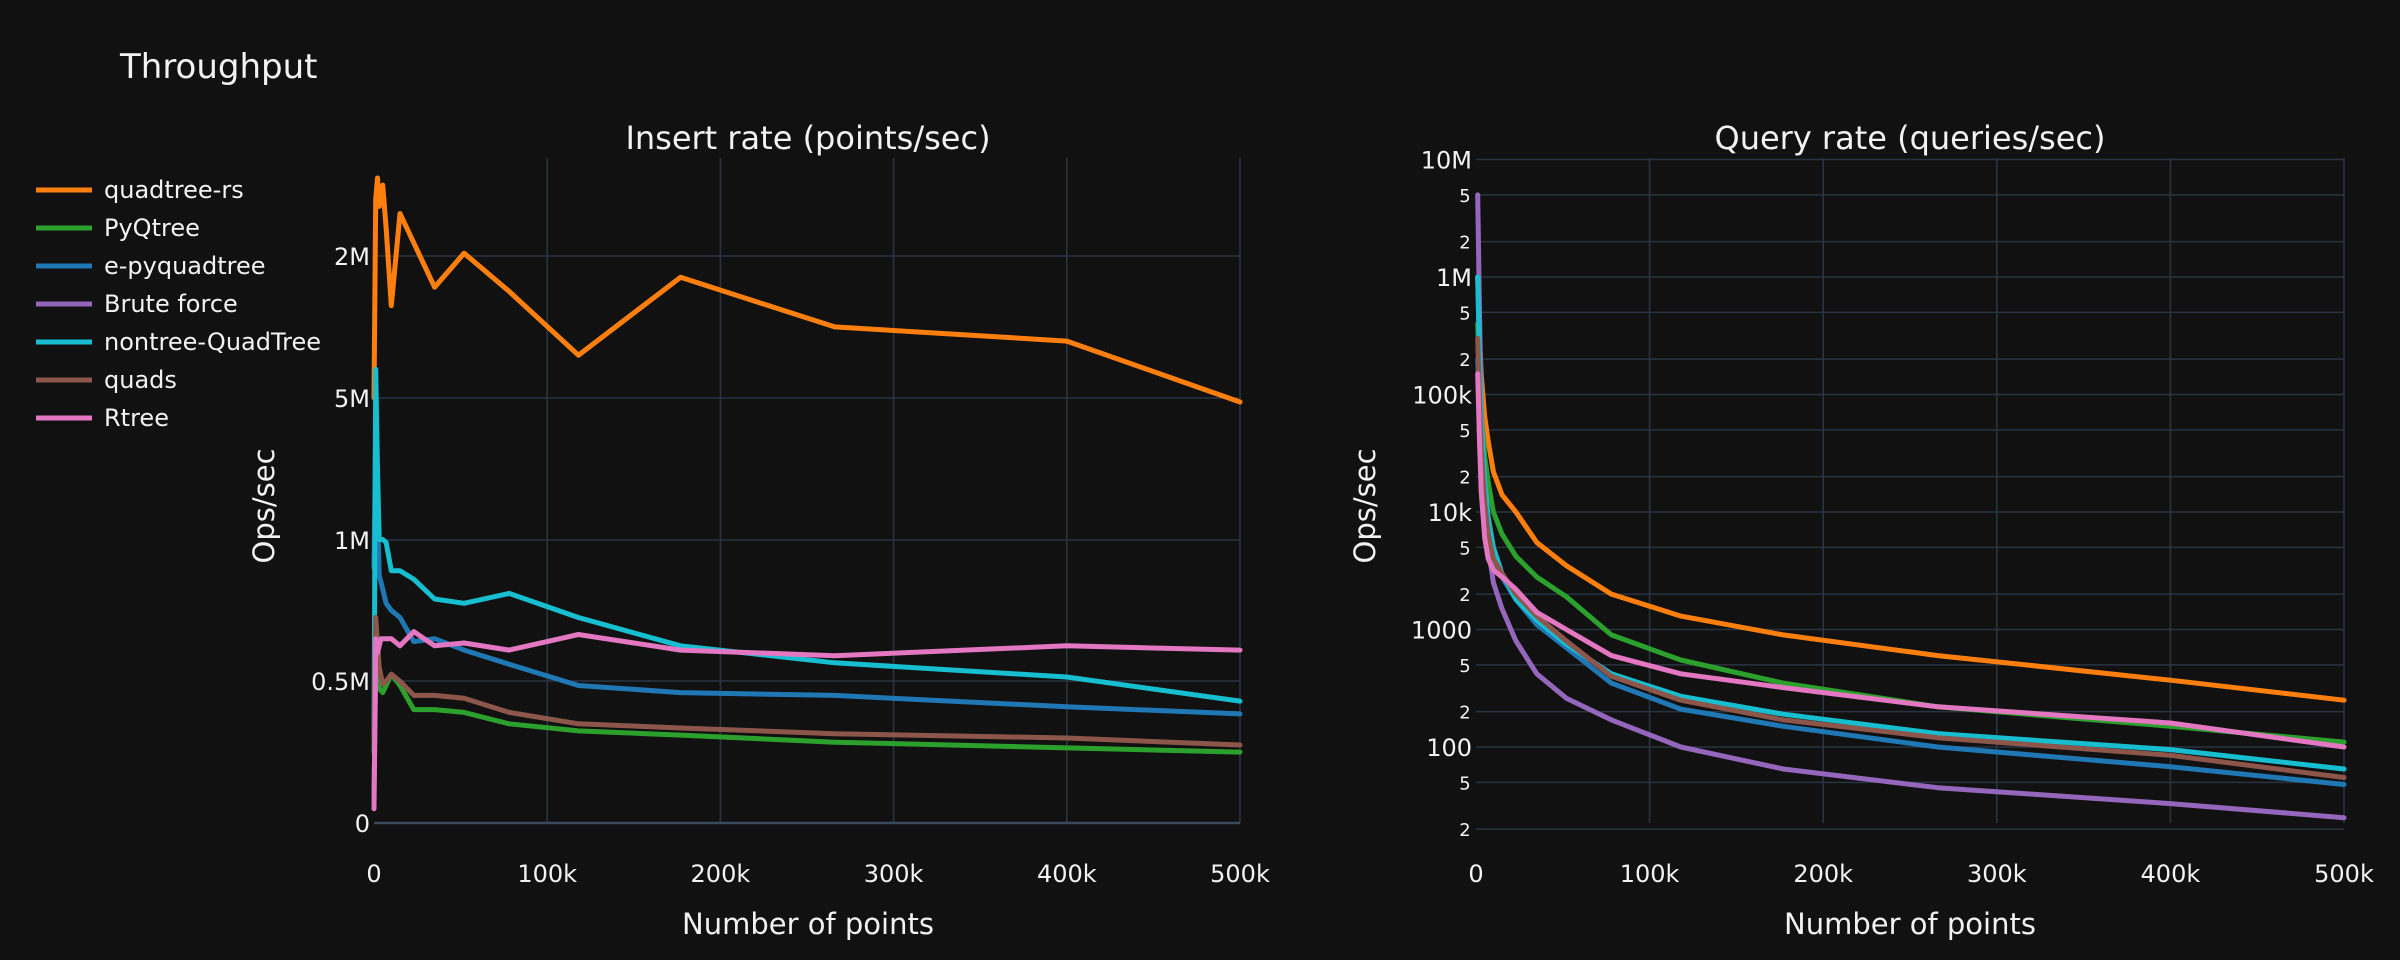  I want to click on insert-rate-xlabel: Number of points, so click(808, 924).